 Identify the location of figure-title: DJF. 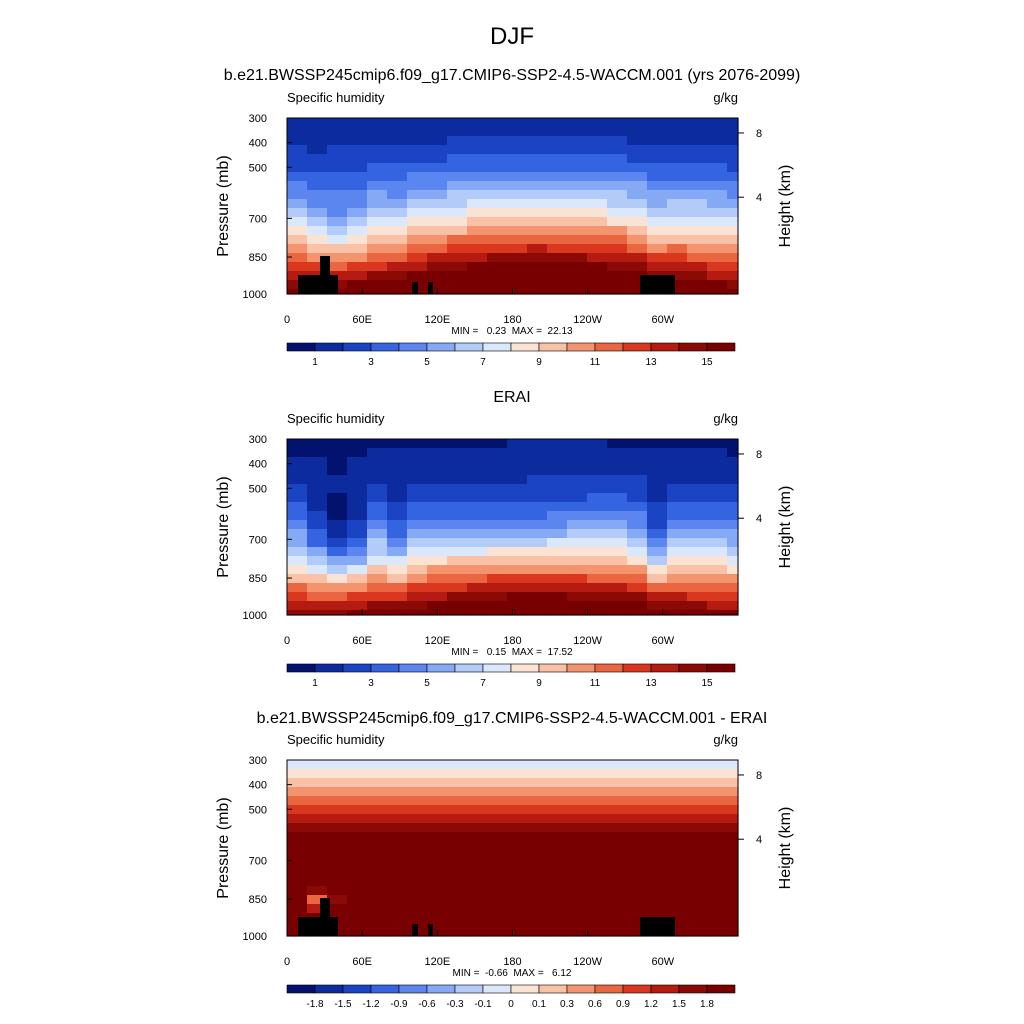
(512, 36).